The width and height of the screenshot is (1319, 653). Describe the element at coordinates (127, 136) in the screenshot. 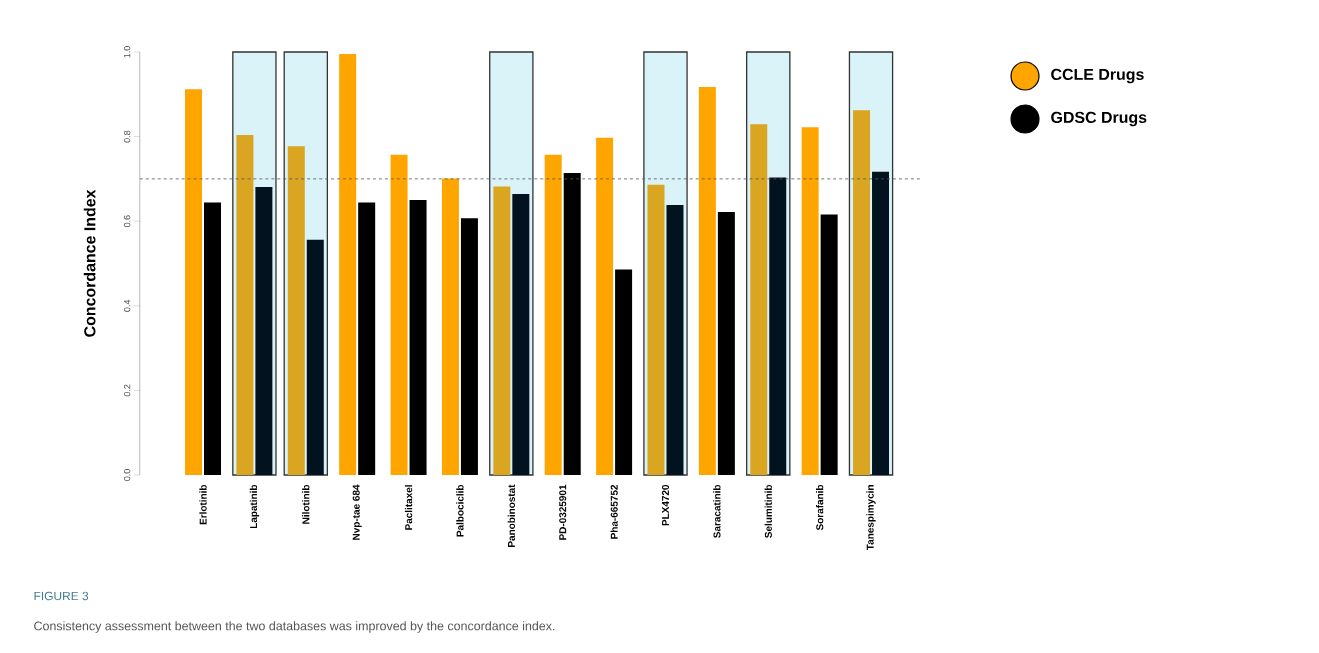

I see `y-tick-label: 0.8` at that location.